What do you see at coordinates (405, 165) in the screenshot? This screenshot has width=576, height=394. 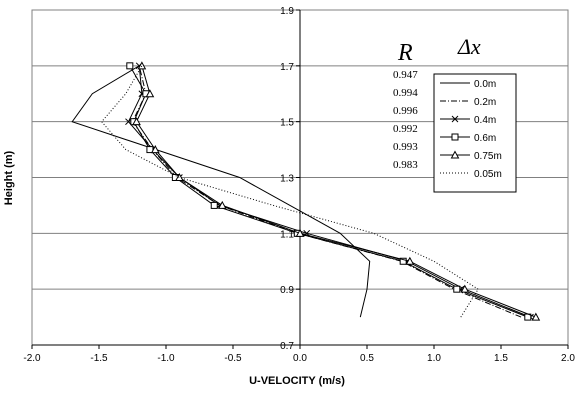 I see `r-value: 0.983` at bounding box center [405, 165].